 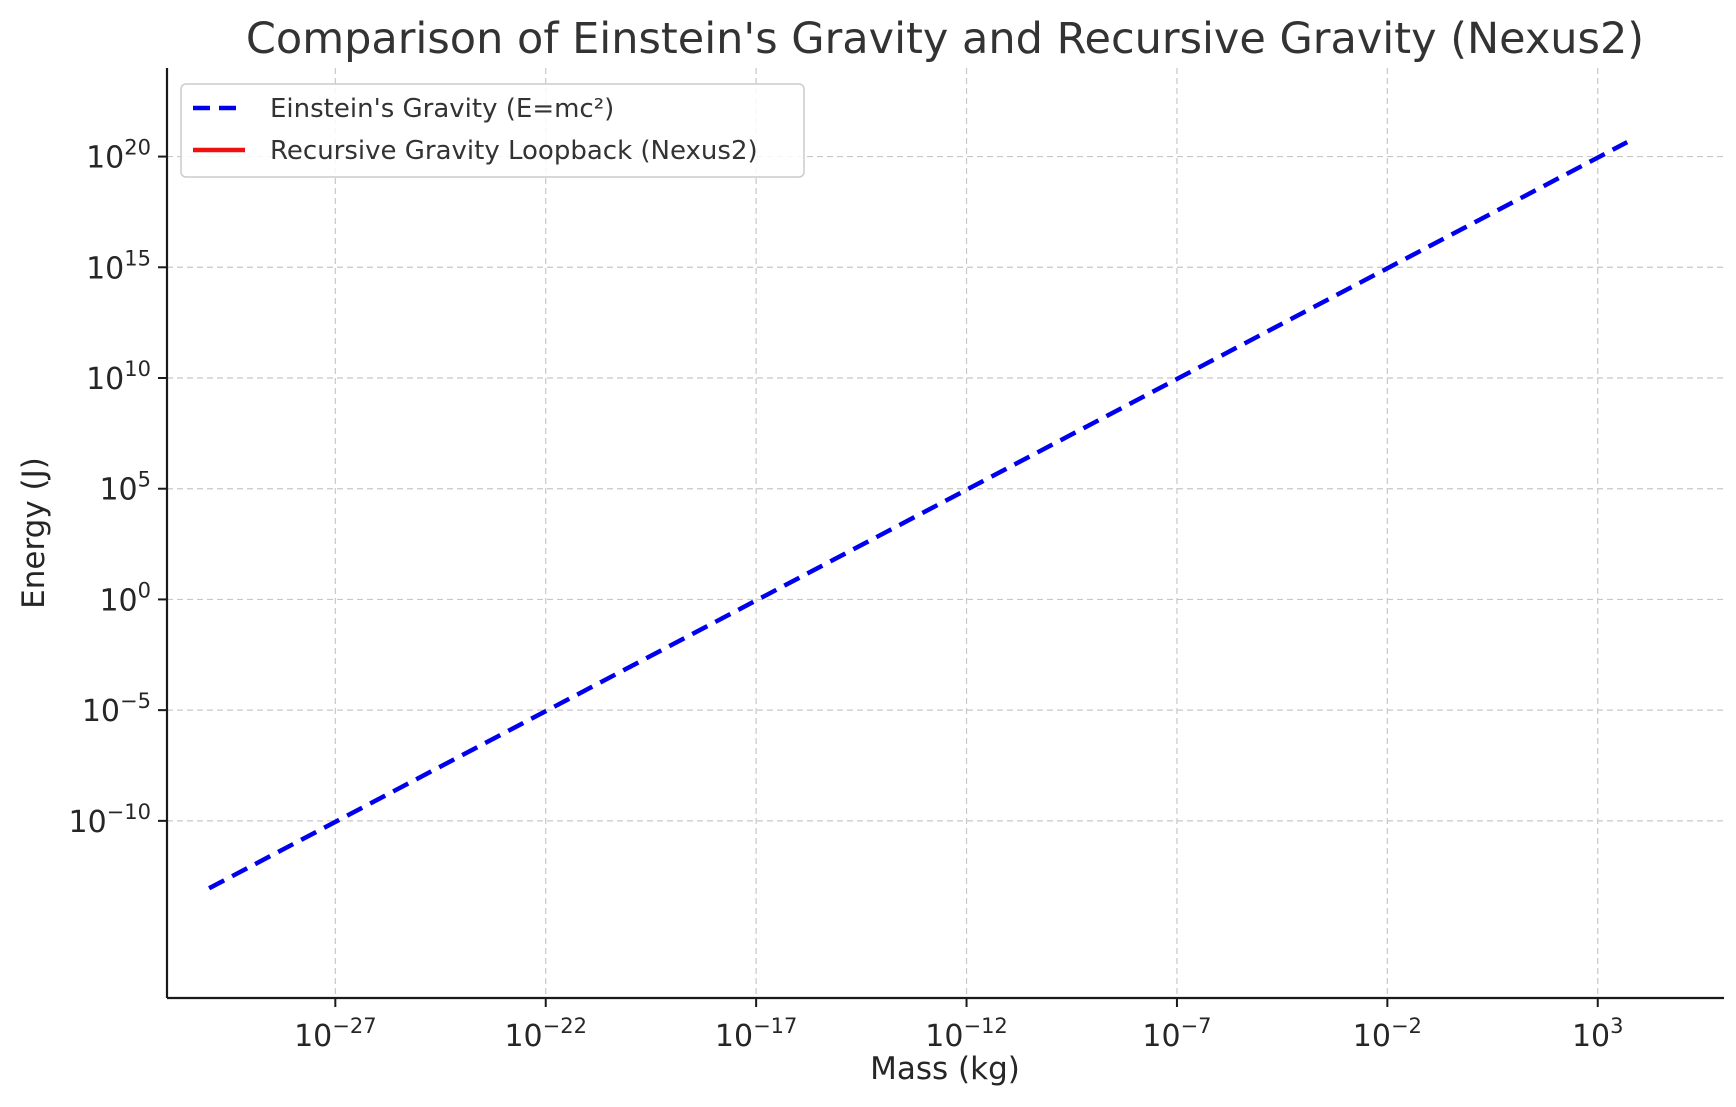 I want to click on x-tick-label-exponent: 3, so click(x=1616, y=1026).